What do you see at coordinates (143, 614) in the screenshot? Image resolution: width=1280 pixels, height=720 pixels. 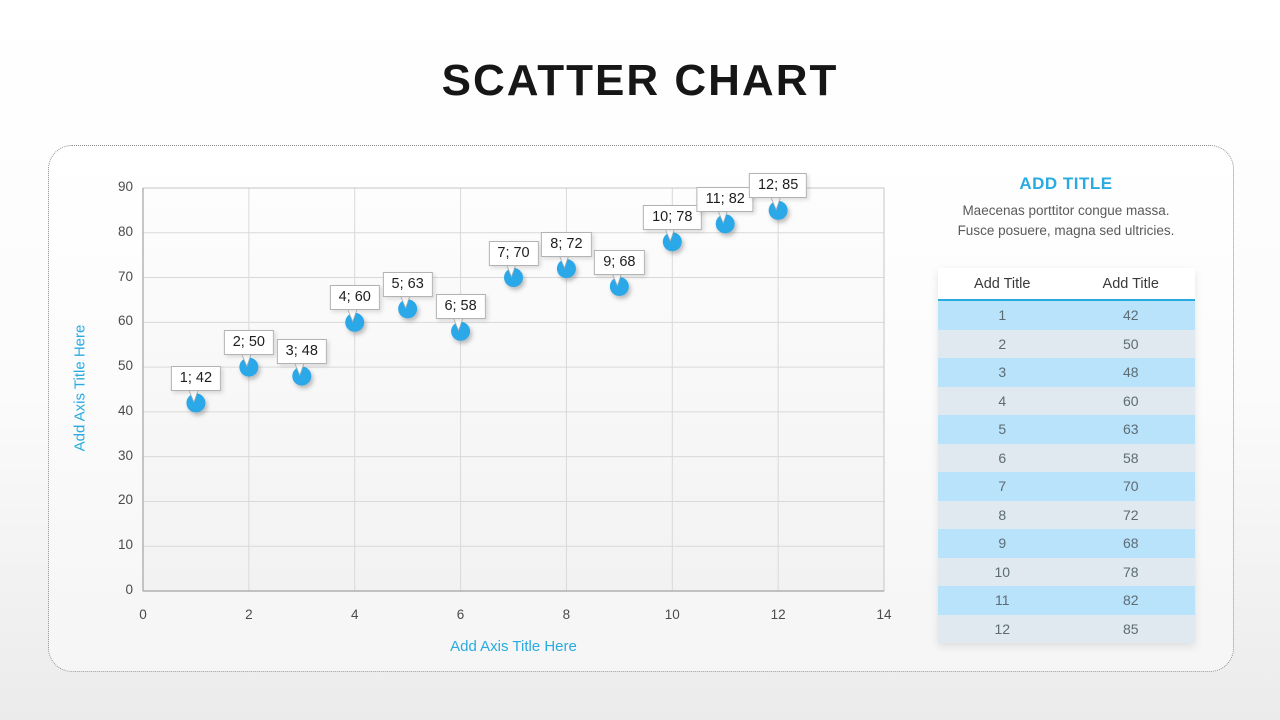 I see `x-tick-label: 0` at bounding box center [143, 614].